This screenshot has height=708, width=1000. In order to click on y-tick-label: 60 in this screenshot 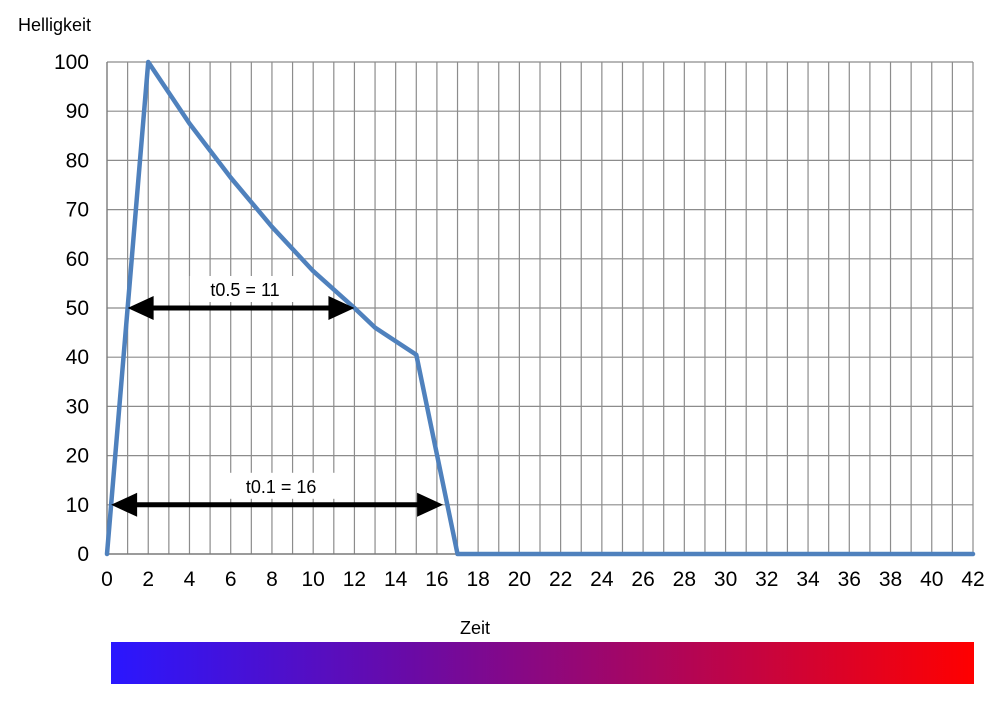, I will do `click(77, 259)`.